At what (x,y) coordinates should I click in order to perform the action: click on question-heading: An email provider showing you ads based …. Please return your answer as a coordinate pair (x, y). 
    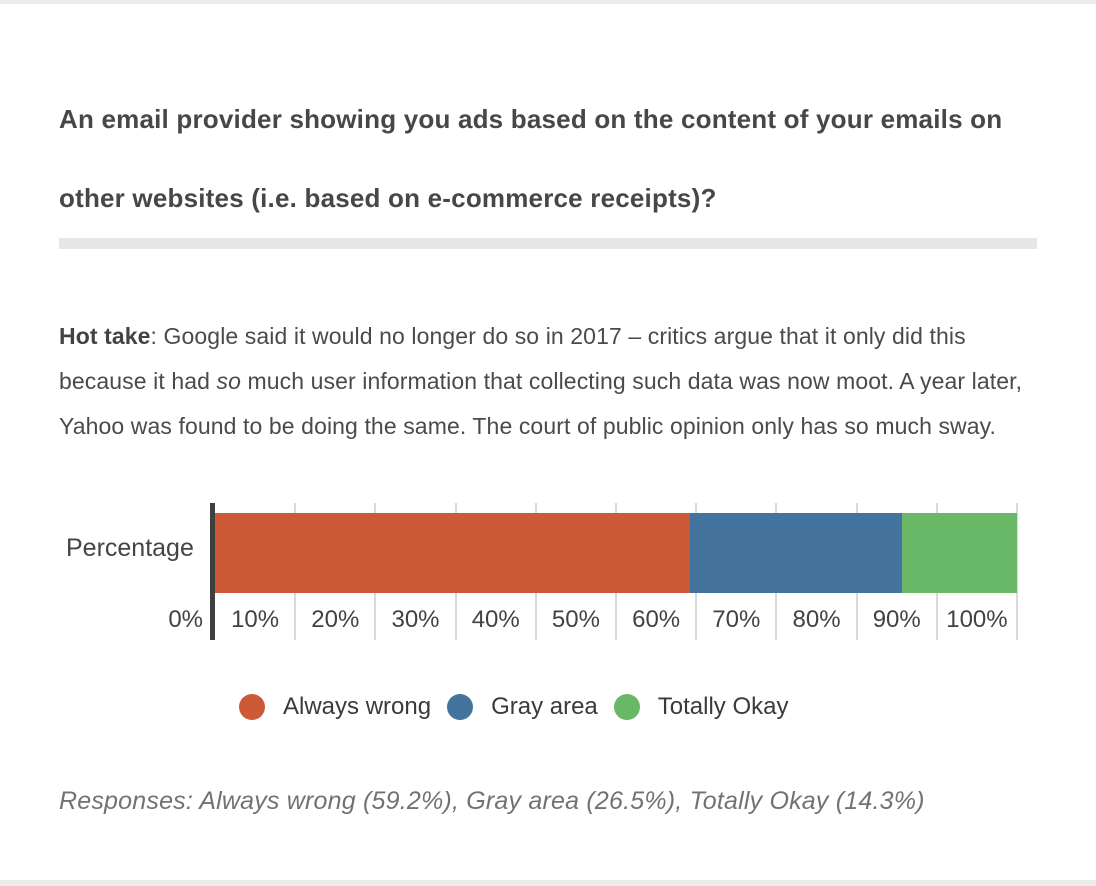
    Looking at the image, I should click on (531, 158).